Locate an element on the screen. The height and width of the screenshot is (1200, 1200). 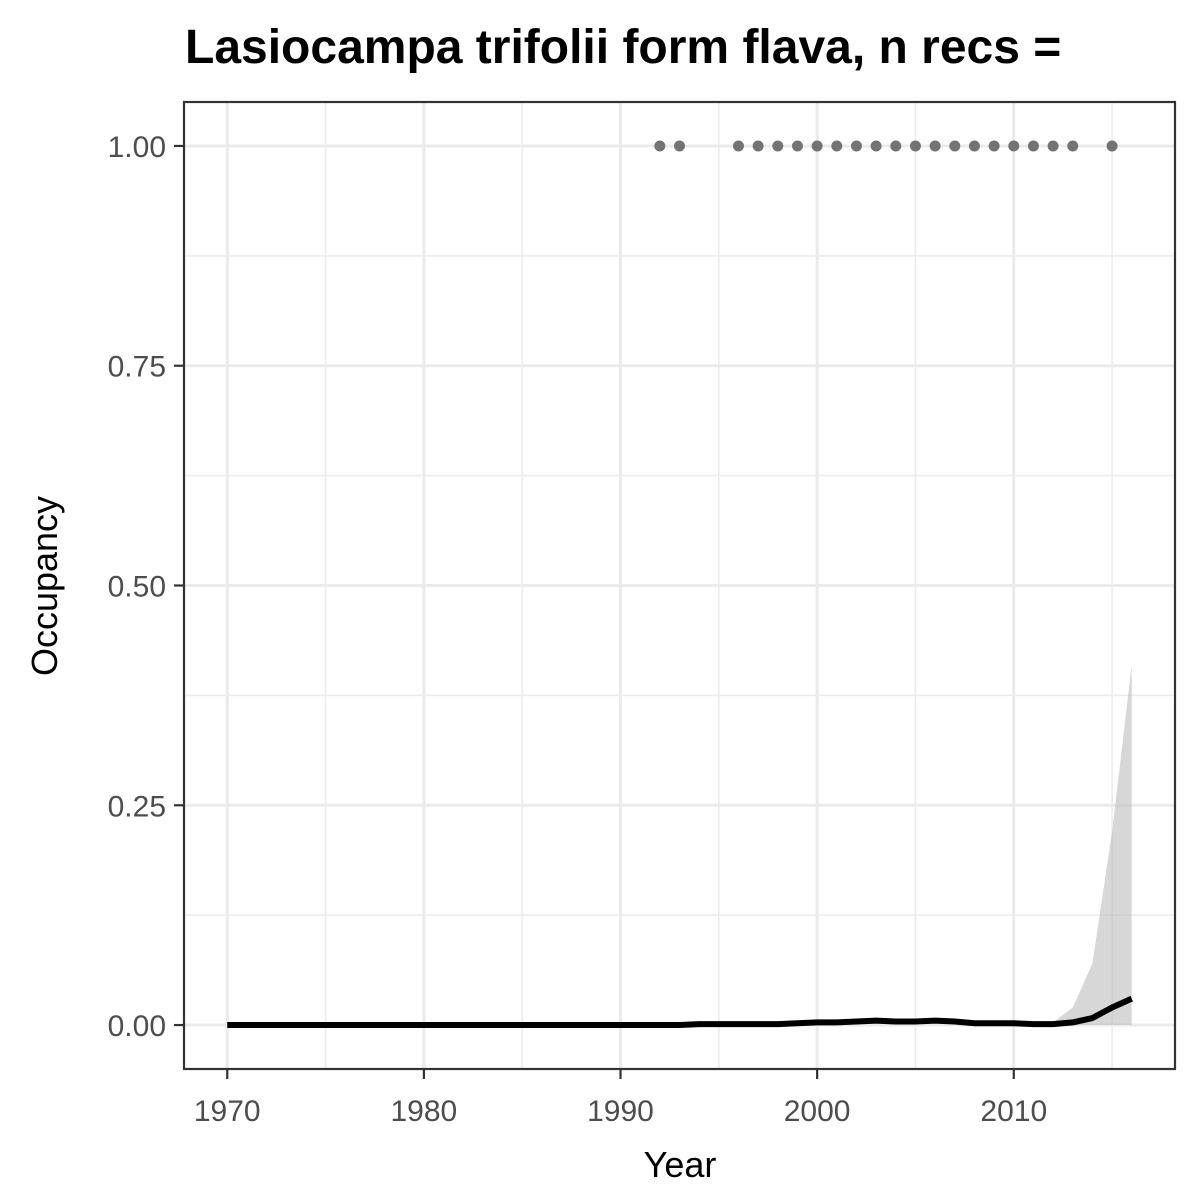
x-axis-title: Year is located at coordinates (680, 1164).